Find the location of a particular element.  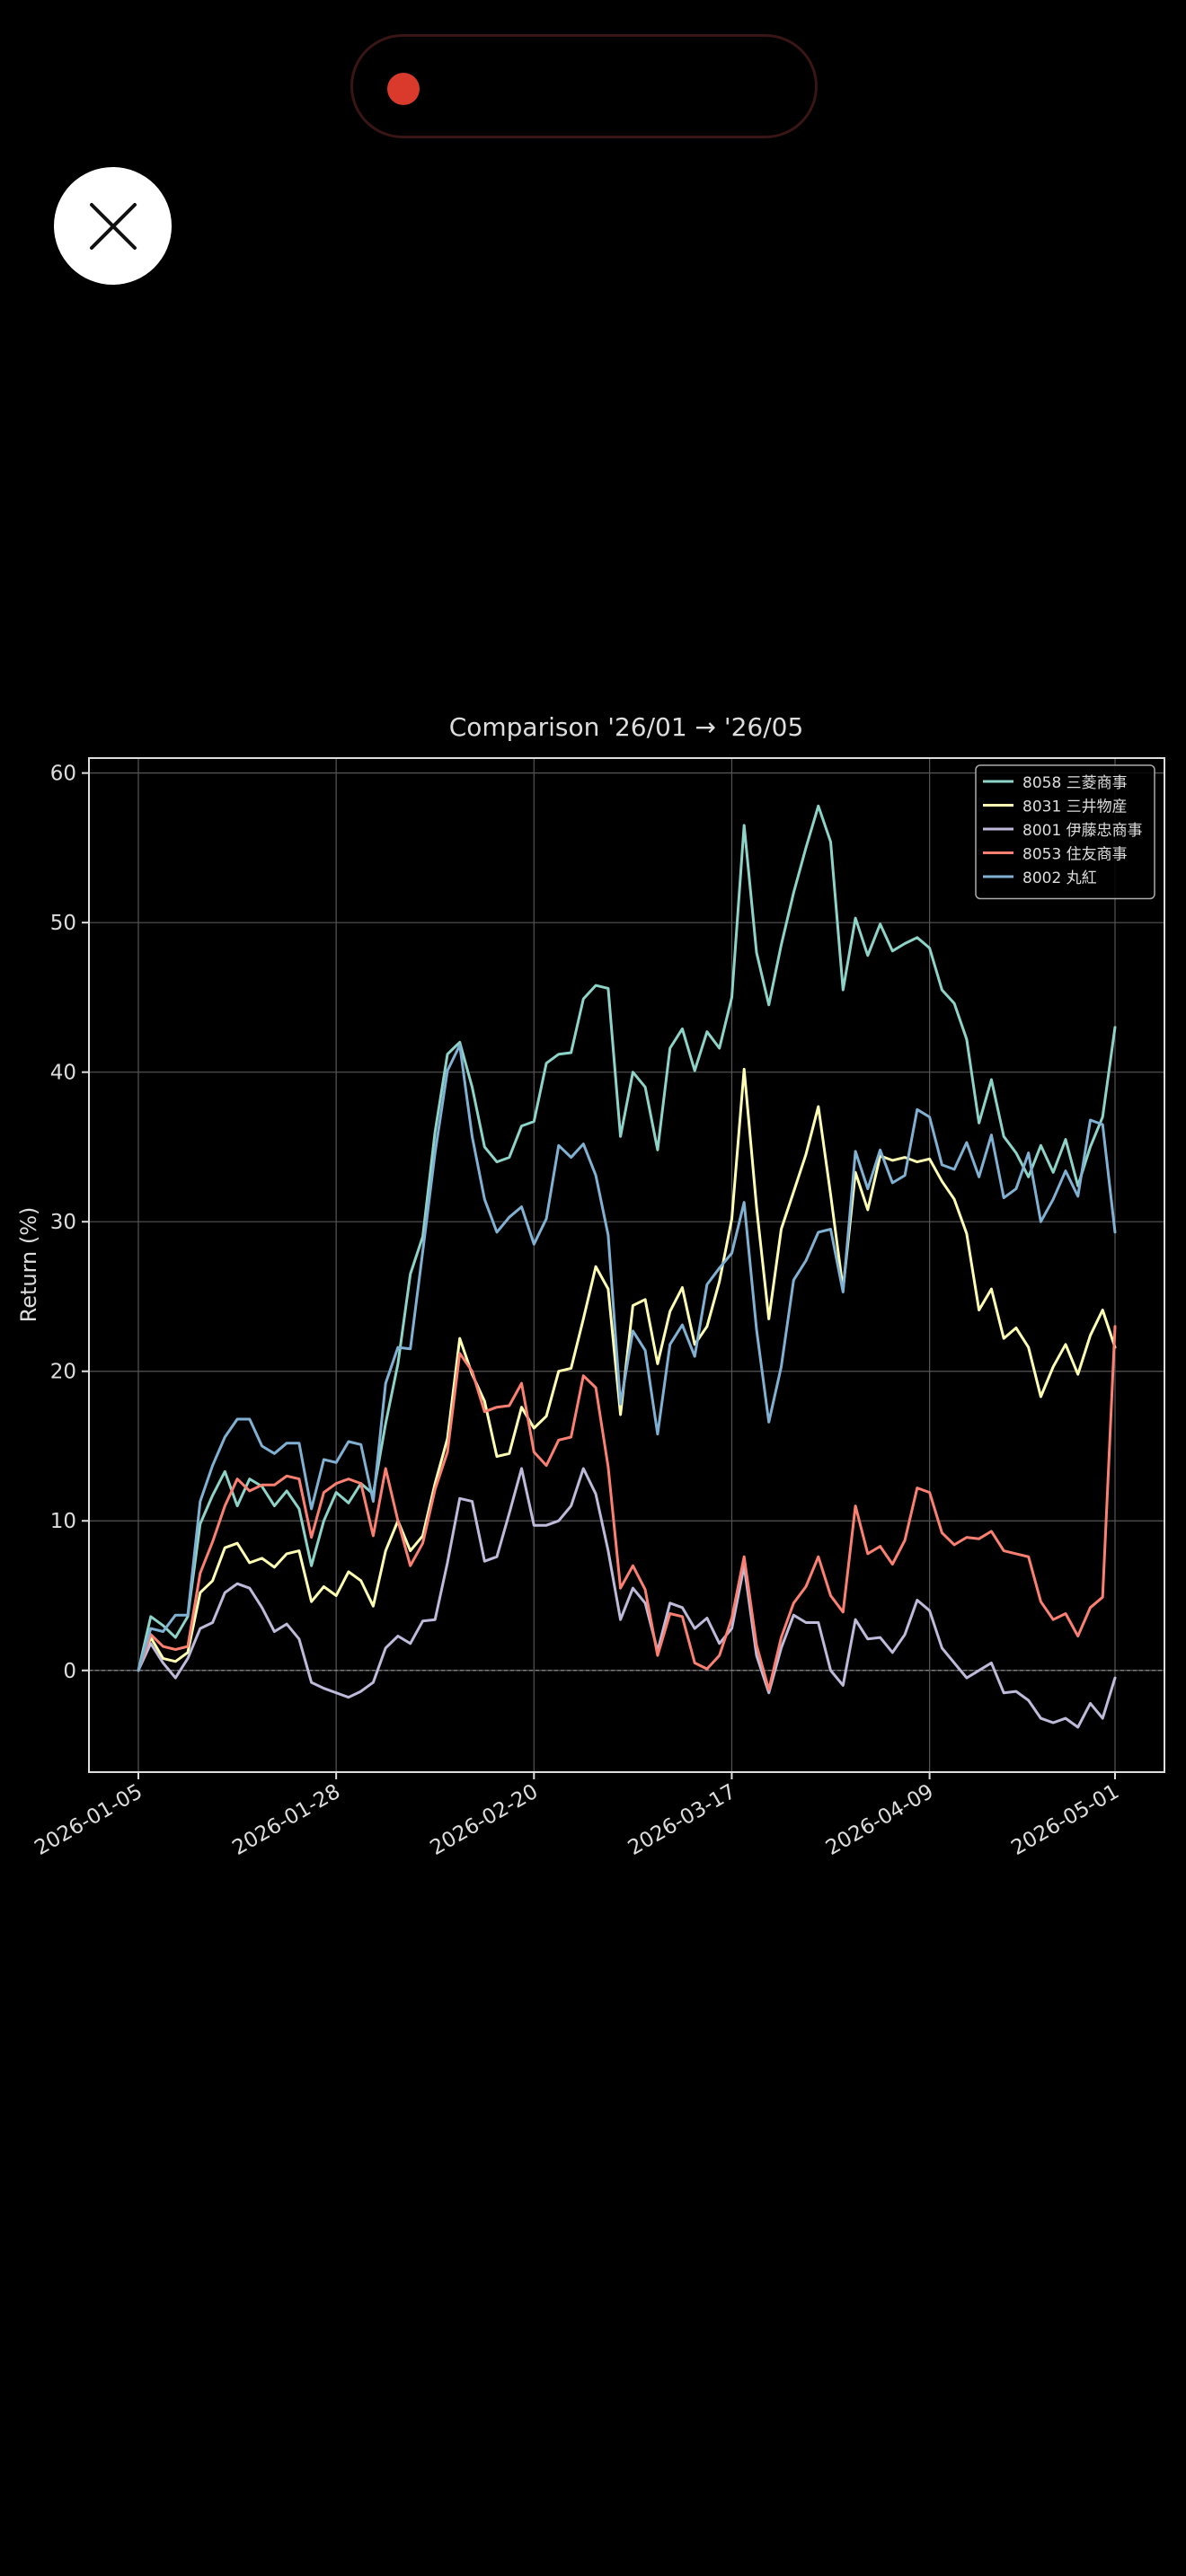

y-tick-label: 30 is located at coordinates (63, 1222).